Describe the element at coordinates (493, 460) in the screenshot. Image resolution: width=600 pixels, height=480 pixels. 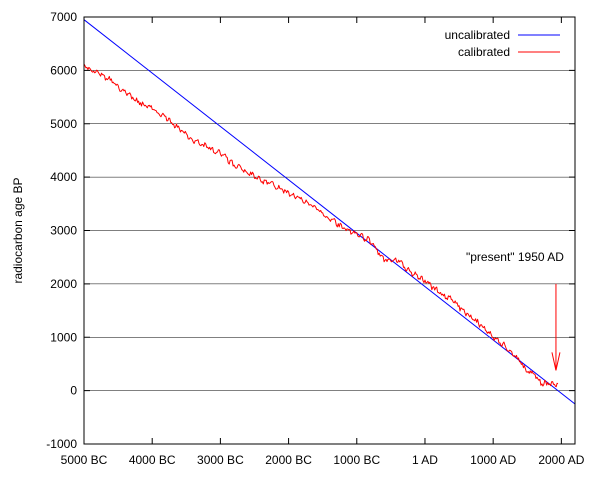
I see `x-tick-label: 1000 AD` at that location.